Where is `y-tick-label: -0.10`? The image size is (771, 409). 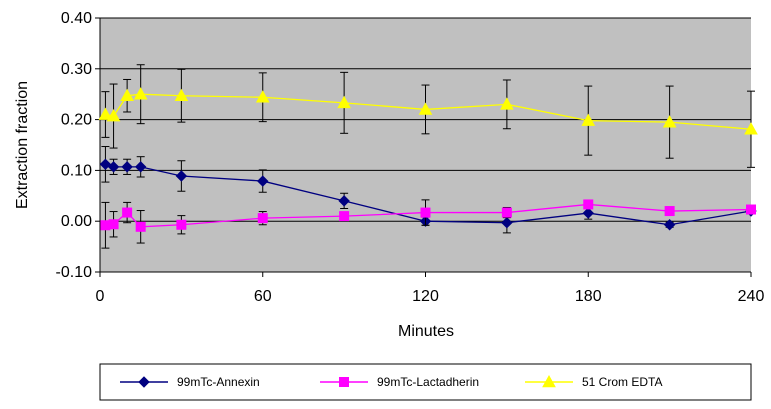
y-tick-label: -0.10 is located at coordinates (74, 272).